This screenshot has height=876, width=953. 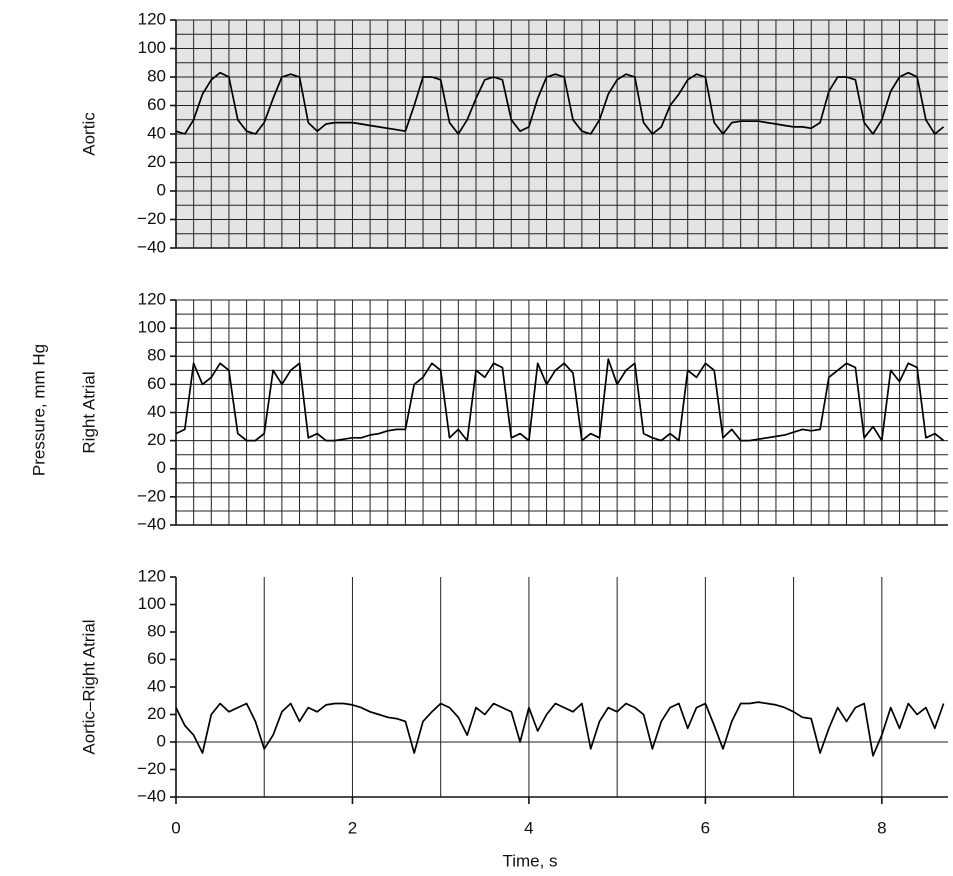 What do you see at coordinates (88, 134) in the screenshot?
I see `y-label: Aortic` at bounding box center [88, 134].